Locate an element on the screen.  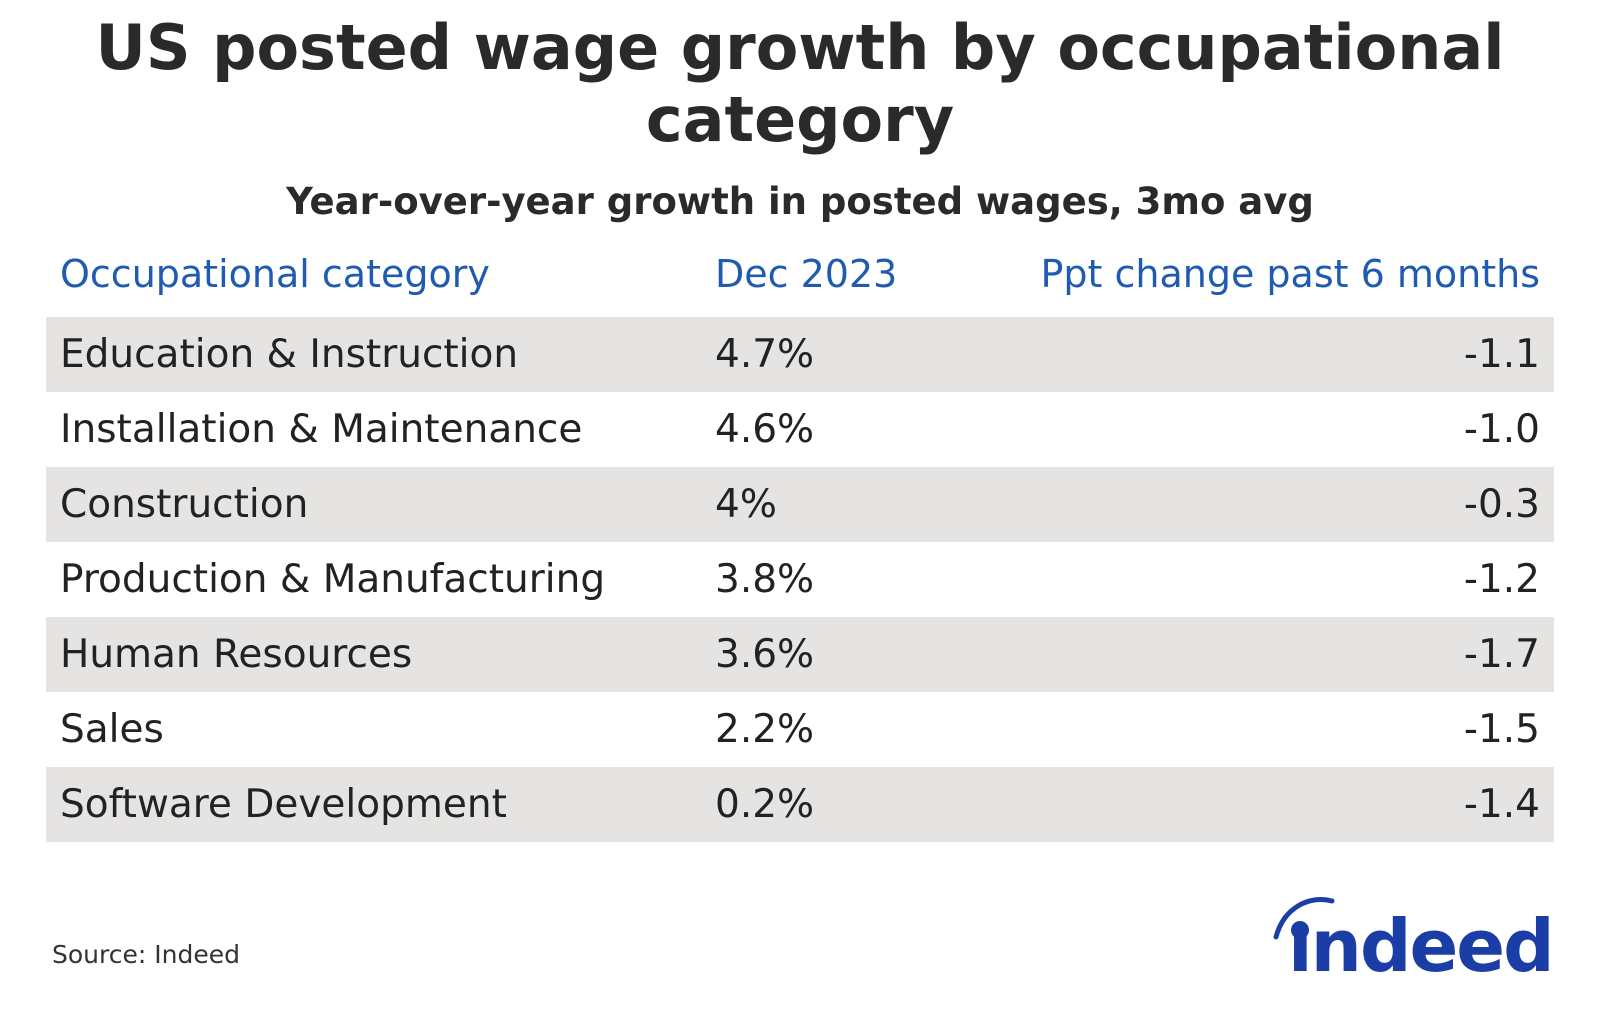
table-row: Sales 2.2% -1.5 is located at coordinates (800, 729).